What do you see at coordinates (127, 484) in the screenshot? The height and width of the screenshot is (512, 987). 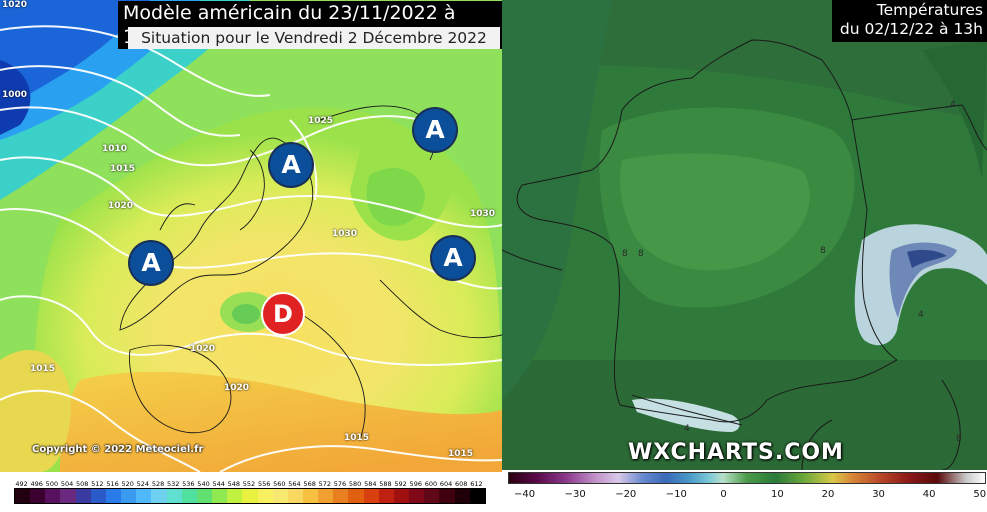 I see `colorbar-tick-label: 520` at bounding box center [127, 484].